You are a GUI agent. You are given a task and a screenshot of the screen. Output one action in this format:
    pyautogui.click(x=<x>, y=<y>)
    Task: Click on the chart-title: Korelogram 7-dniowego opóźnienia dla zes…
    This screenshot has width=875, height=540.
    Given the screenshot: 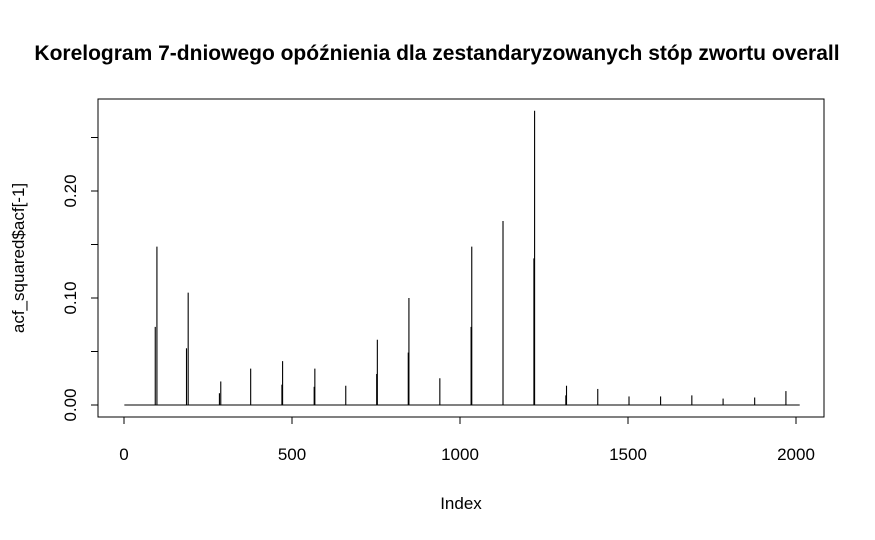 What is the action you would take?
    pyautogui.click(x=436, y=53)
    